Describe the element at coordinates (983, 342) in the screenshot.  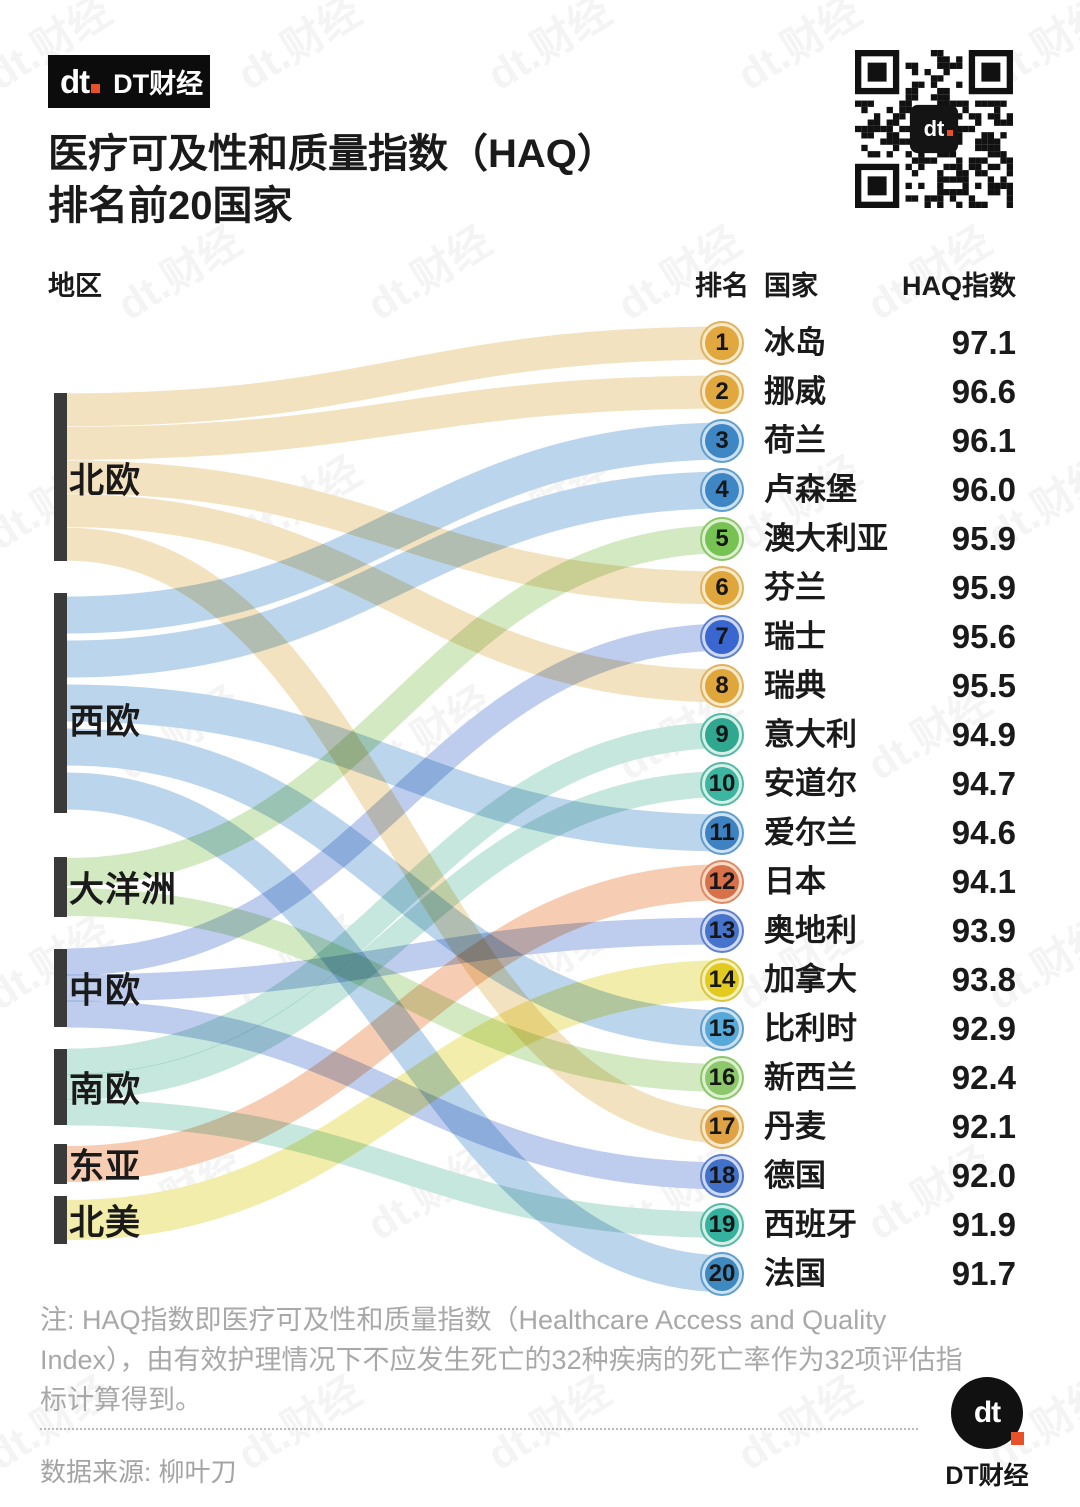
I see `haq-score: 97.1` at that location.